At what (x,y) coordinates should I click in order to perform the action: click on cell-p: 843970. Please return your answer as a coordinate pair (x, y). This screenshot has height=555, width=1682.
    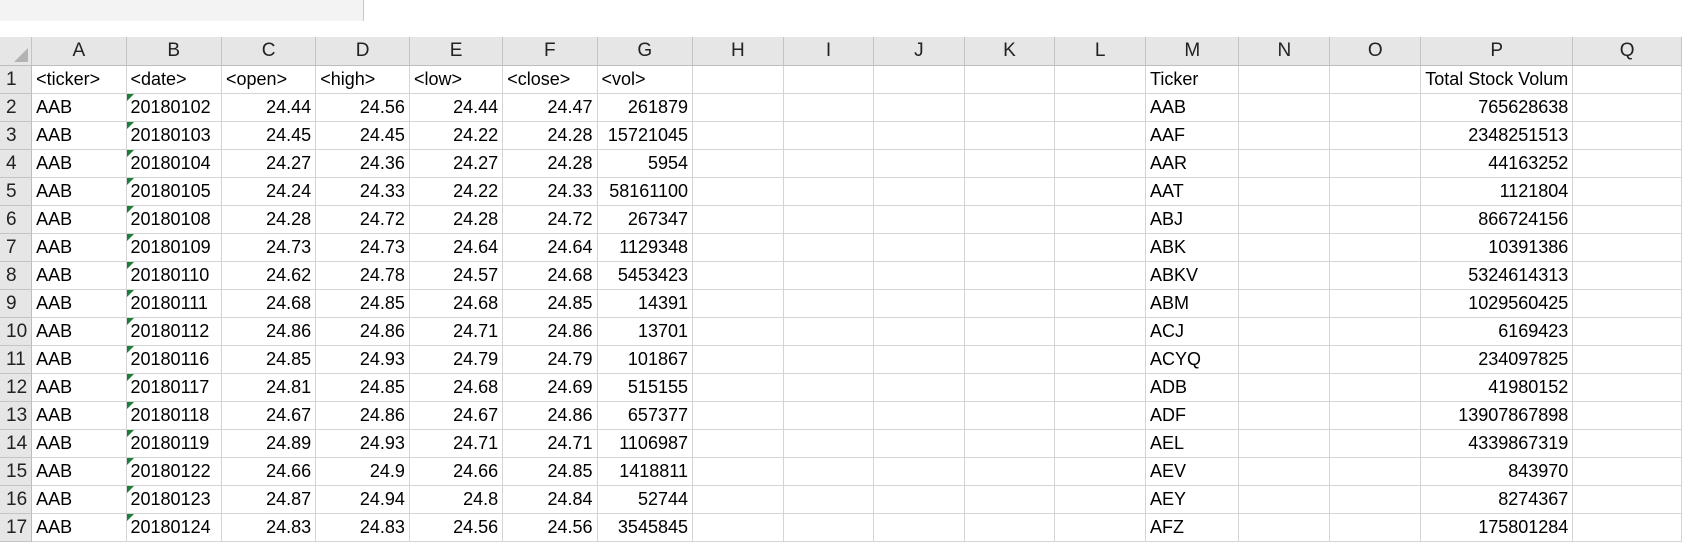
    Looking at the image, I should click on (1497, 471).